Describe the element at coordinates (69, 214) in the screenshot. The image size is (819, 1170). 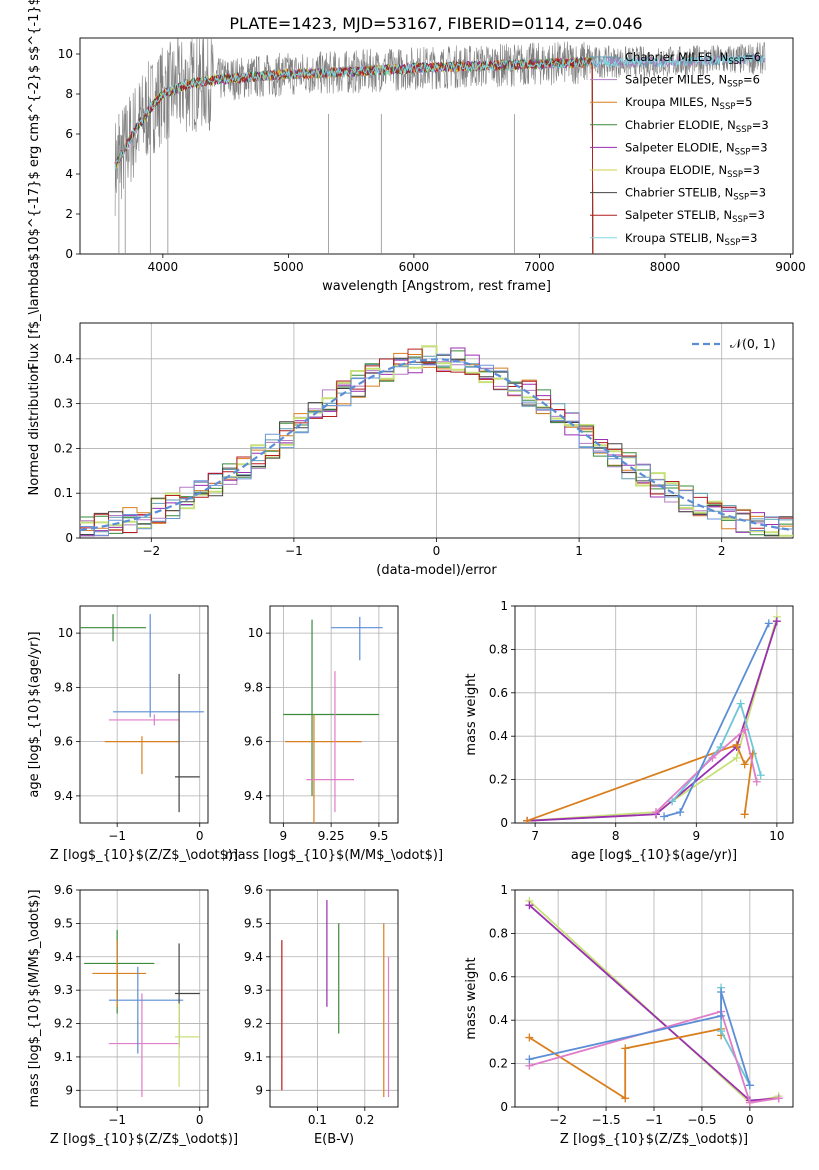
I see `y-tick-label: 2` at that location.